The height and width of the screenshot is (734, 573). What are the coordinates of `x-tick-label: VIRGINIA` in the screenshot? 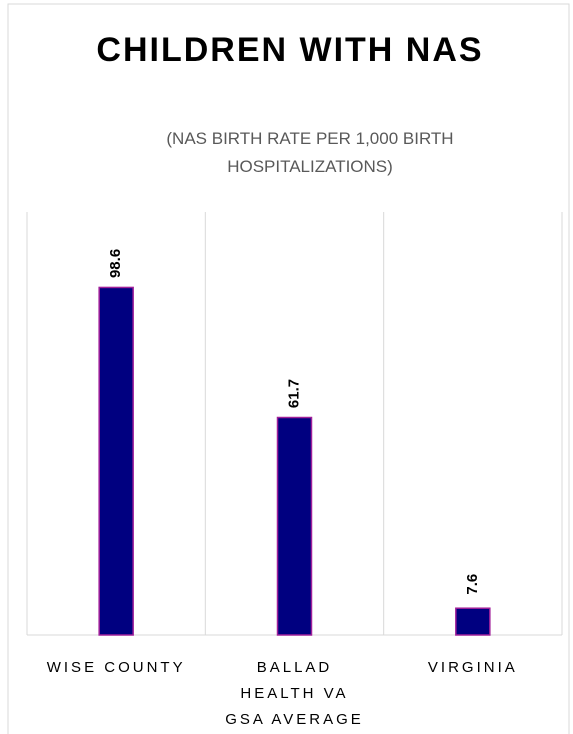 It's located at (473, 667).